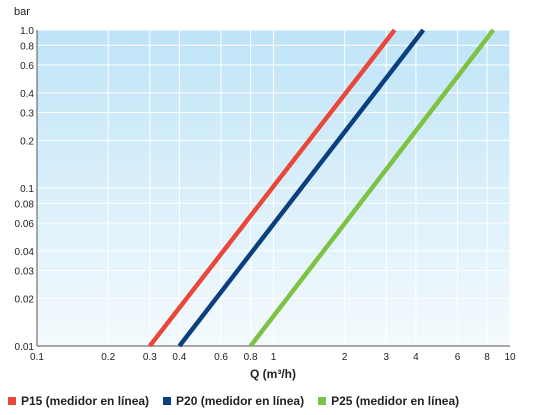 The height and width of the screenshot is (415, 533). What do you see at coordinates (27, 31) in the screenshot?
I see `y-tick-label: 1.0` at bounding box center [27, 31].